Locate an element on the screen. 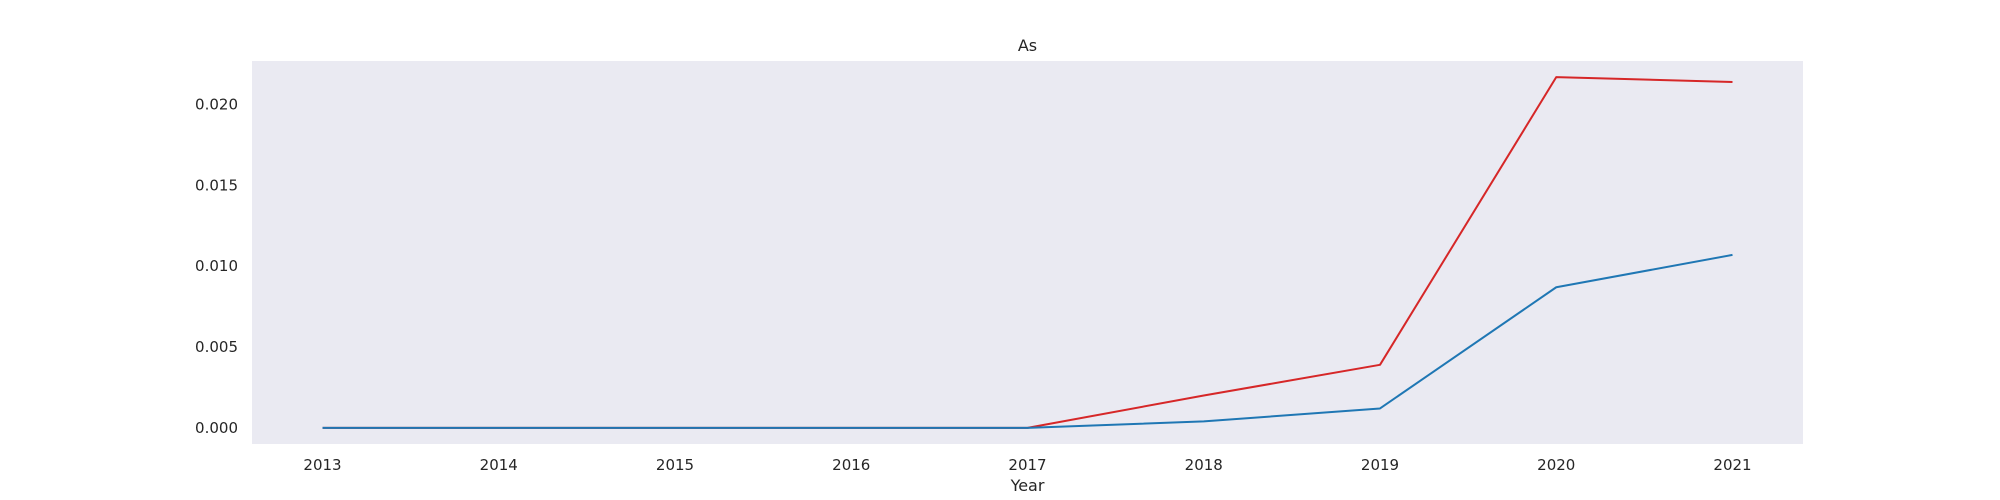 The height and width of the screenshot is (500, 2000). x-tick-label: 2013 is located at coordinates (322, 465).